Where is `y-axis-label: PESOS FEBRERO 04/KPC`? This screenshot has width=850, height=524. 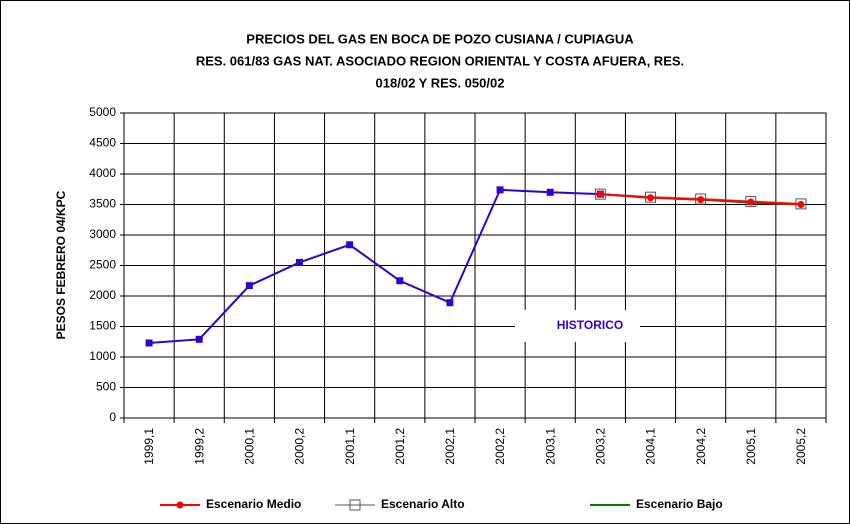
y-axis-label: PESOS FEBRERO 04/KPC is located at coordinates (61, 264).